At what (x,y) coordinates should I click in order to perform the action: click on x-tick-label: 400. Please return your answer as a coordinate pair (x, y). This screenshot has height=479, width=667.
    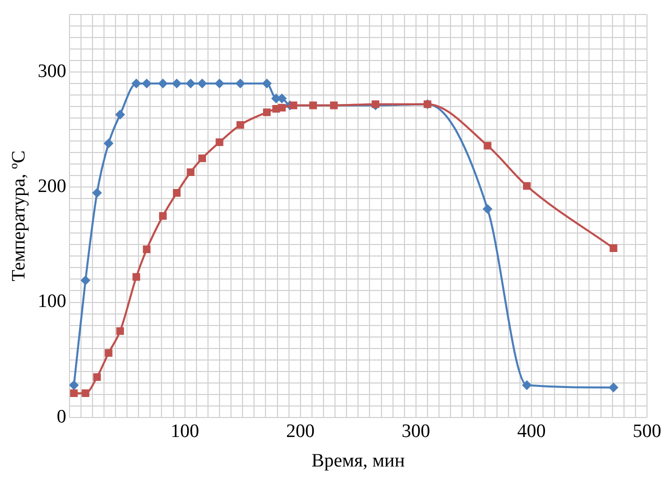
    Looking at the image, I should click on (531, 431).